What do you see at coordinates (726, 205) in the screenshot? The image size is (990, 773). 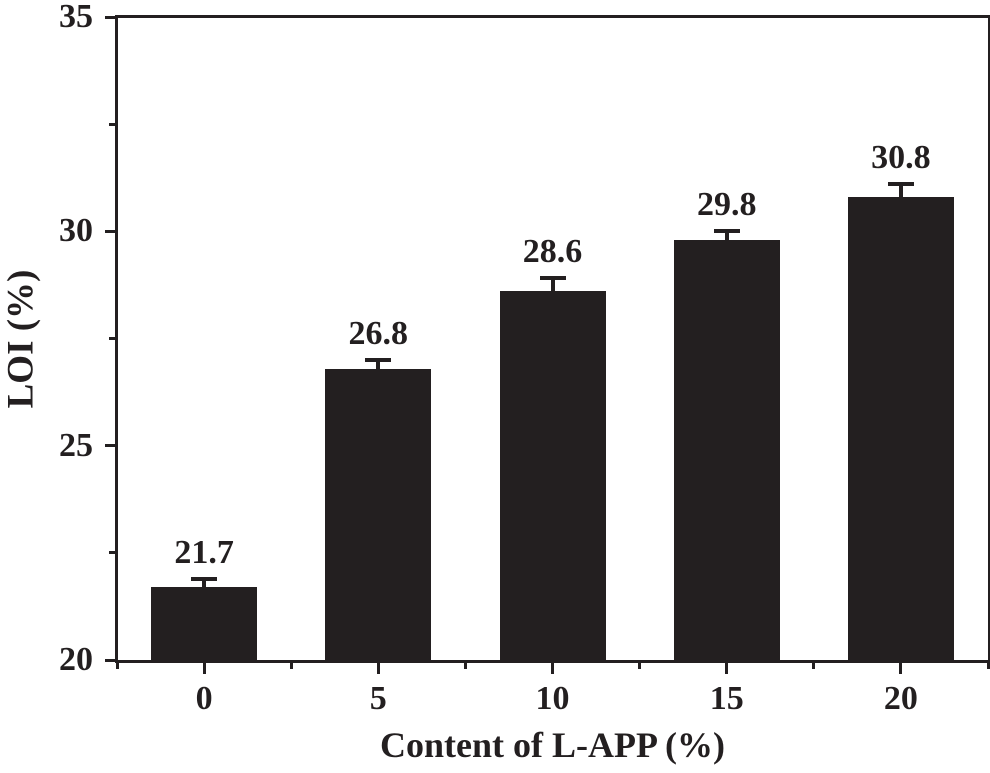 I see `bar-value-label: 29.8` at bounding box center [726, 205].